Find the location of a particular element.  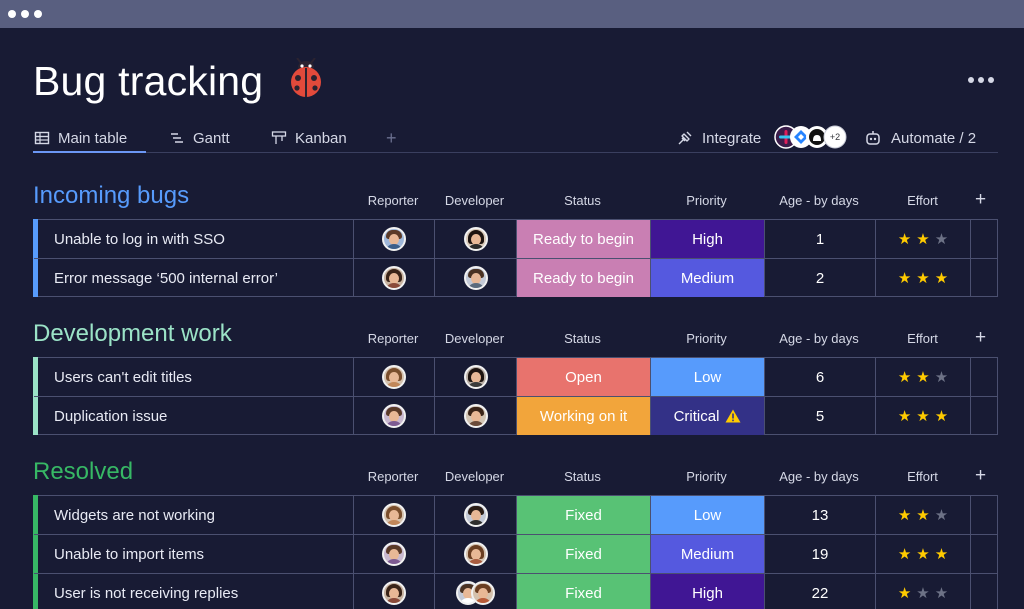

board-title: Bug tracking is located at coordinates (148, 81).